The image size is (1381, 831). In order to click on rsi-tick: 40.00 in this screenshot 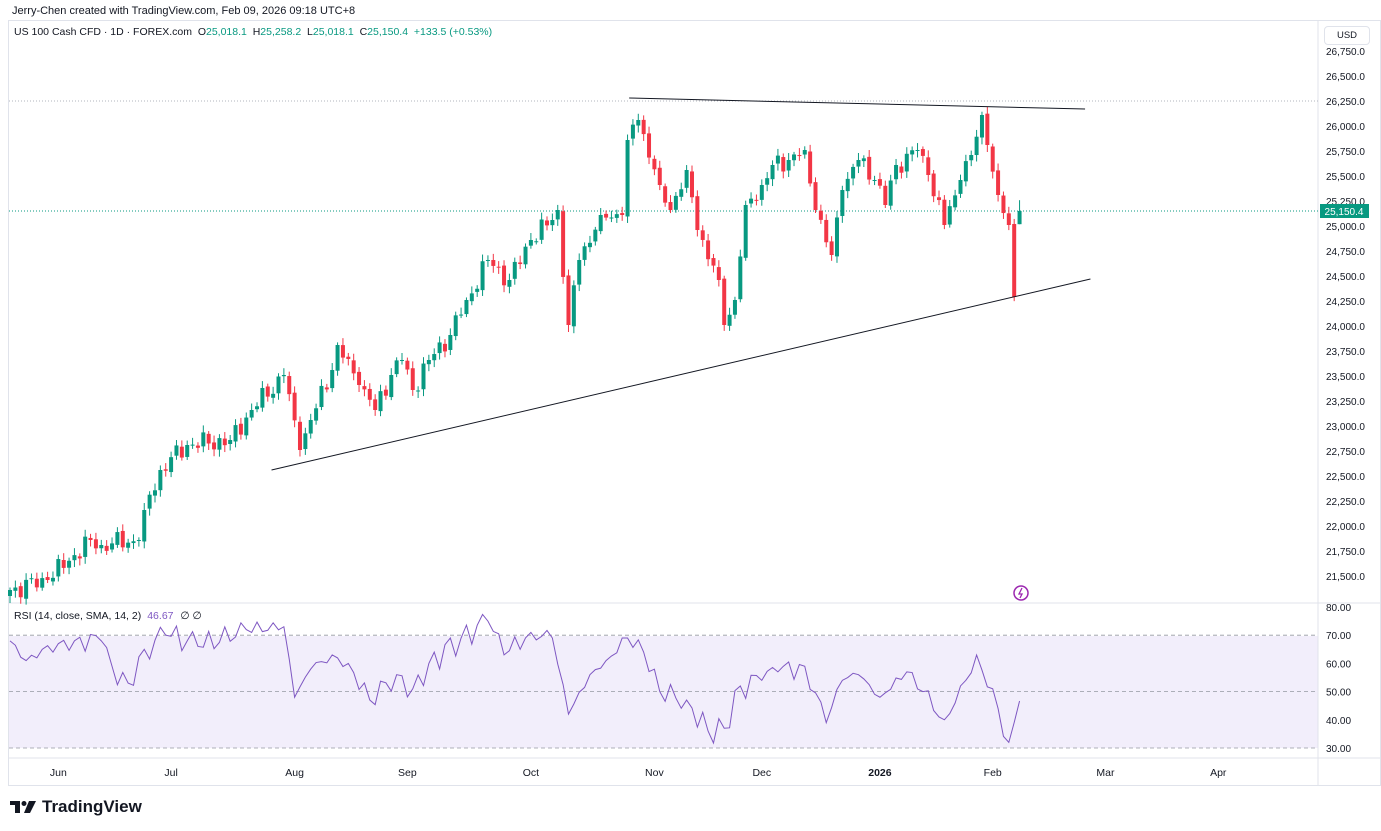, I will do `click(1338, 721)`.